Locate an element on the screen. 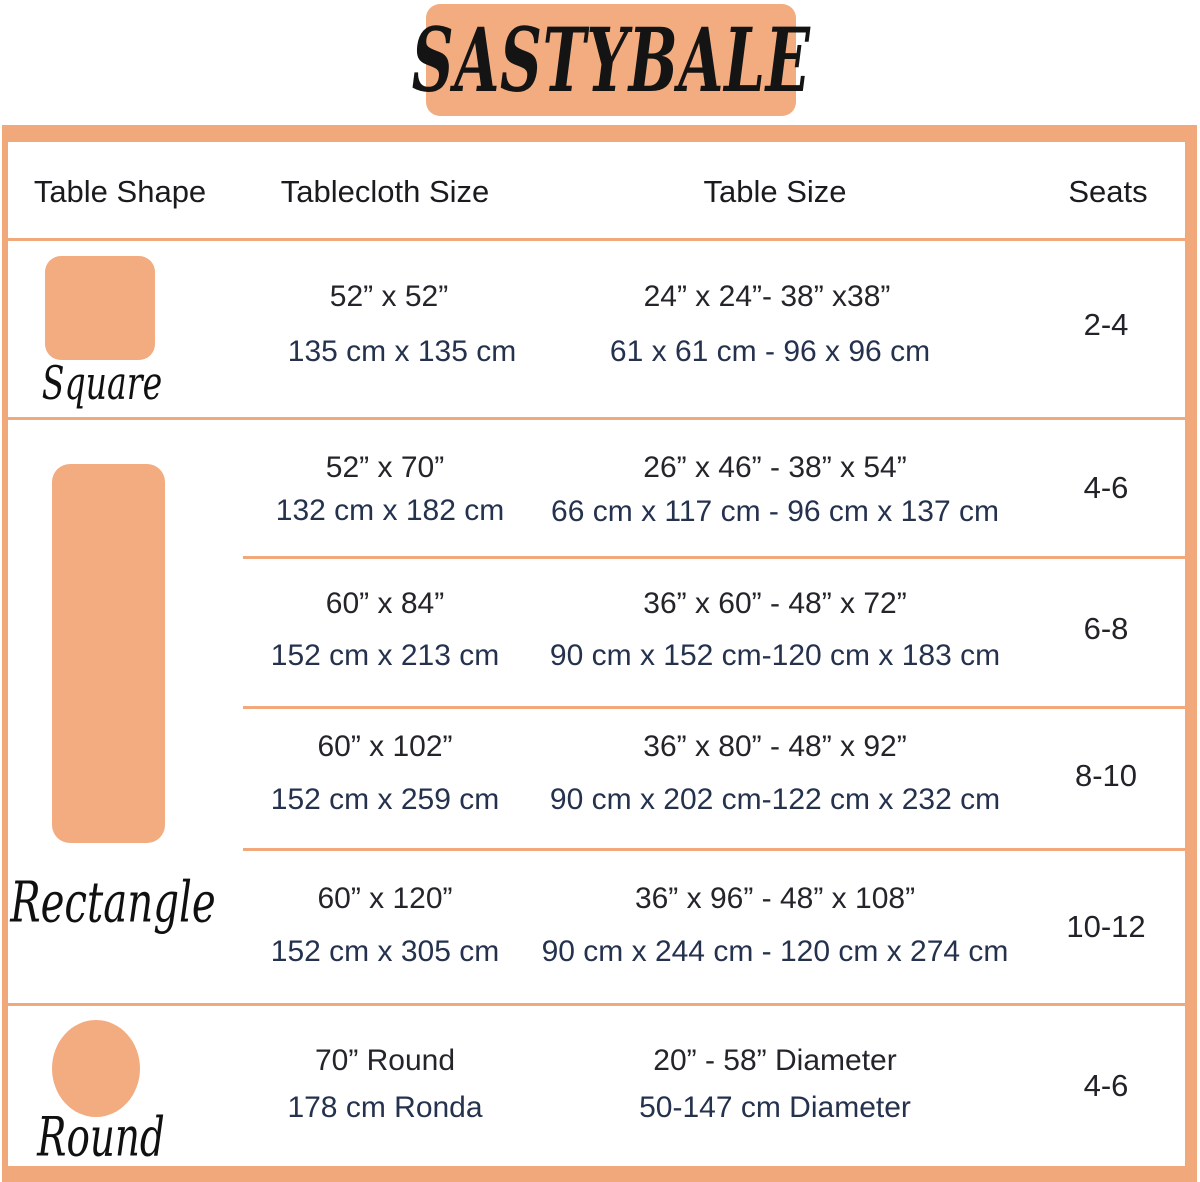  divider-rectangle-round is located at coordinates (596, 1004).